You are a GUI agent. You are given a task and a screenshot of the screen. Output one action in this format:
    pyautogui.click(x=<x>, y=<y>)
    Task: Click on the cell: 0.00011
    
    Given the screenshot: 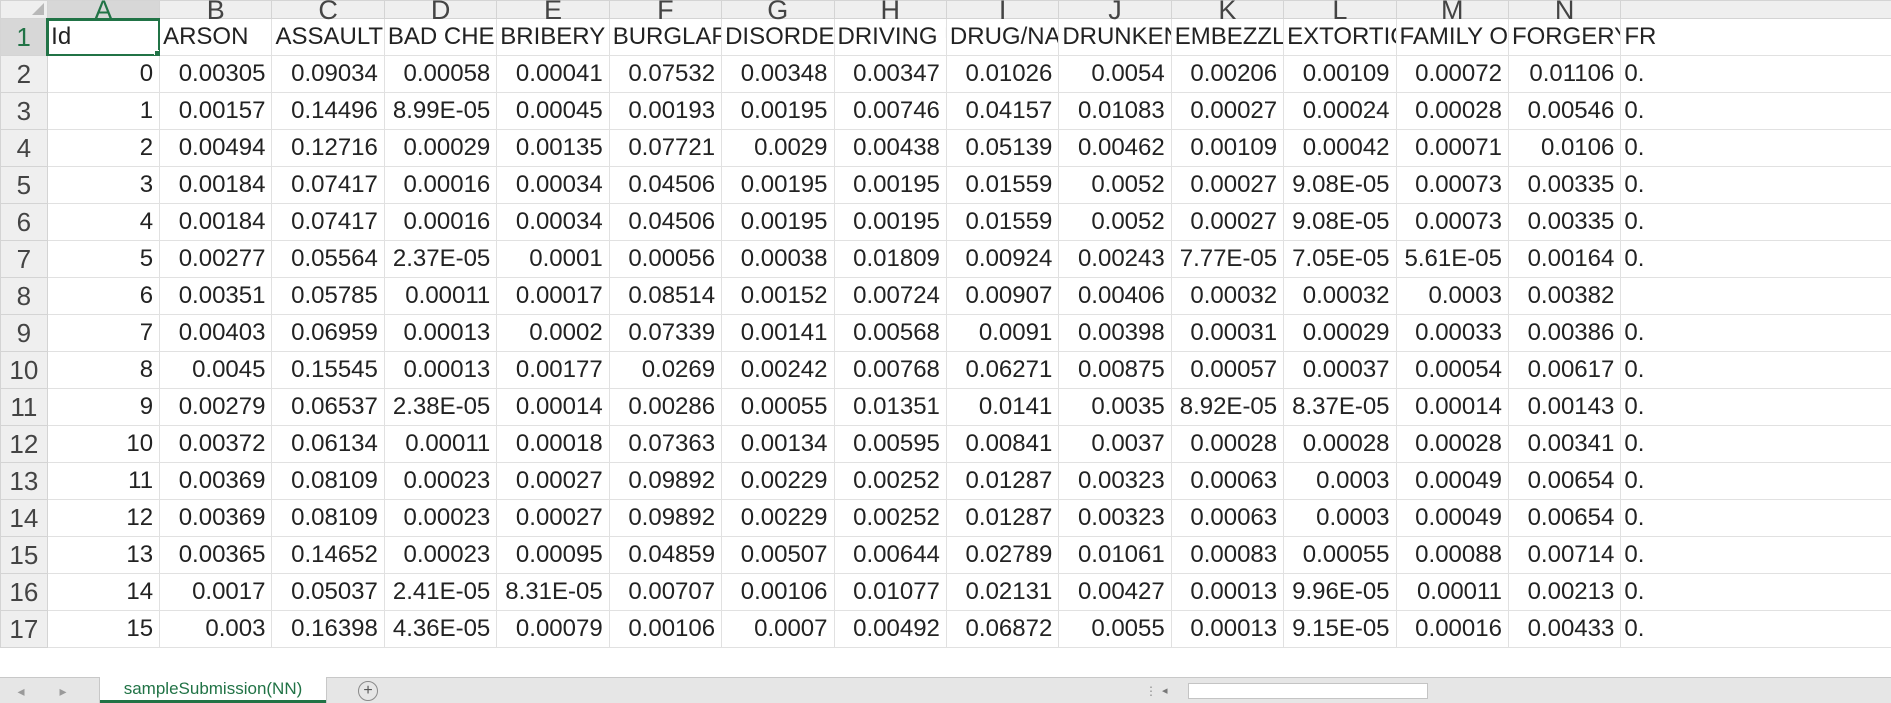 What is the action you would take?
    pyautogui.click(x=1452, y=592)
    